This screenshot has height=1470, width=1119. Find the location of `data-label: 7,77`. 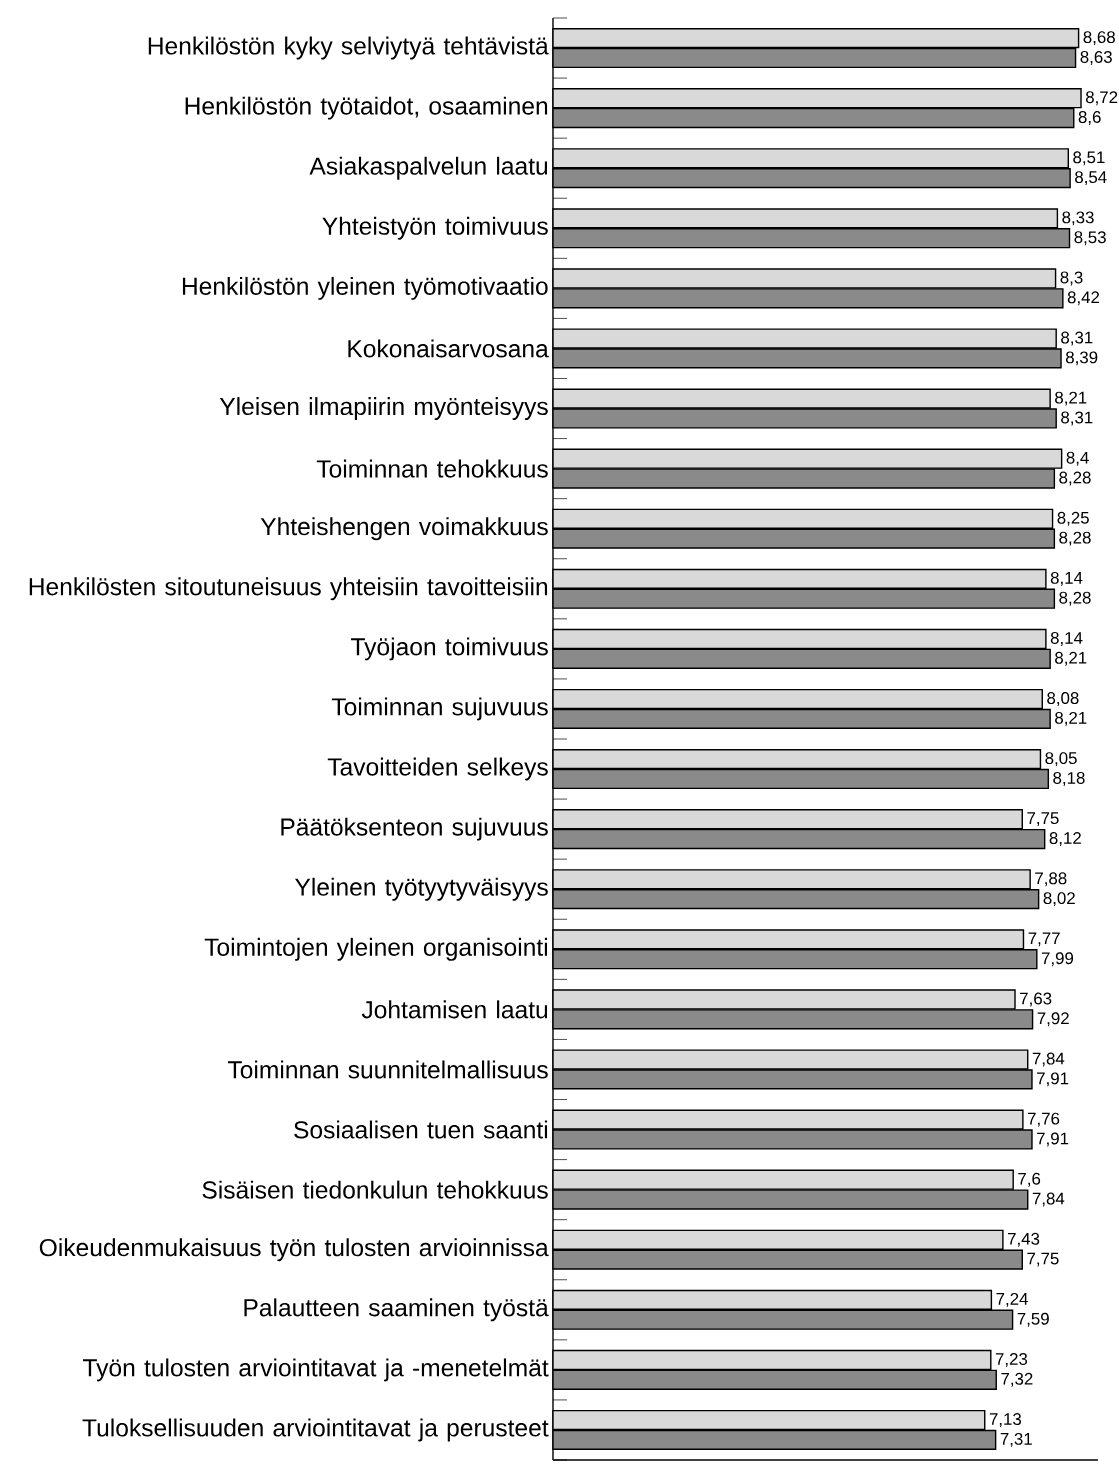

data-label: 7,77 is located at coordinates (1044, 939).